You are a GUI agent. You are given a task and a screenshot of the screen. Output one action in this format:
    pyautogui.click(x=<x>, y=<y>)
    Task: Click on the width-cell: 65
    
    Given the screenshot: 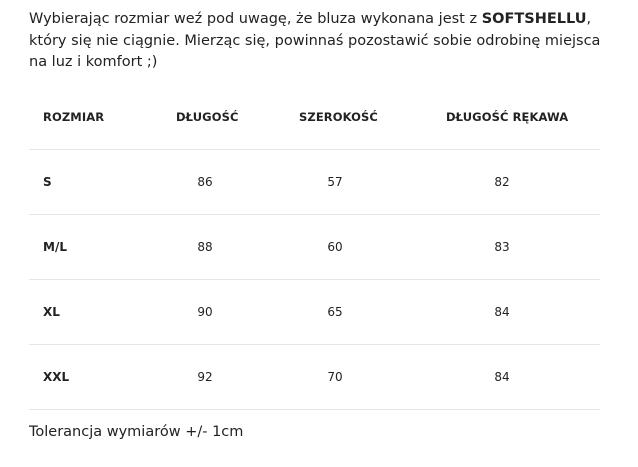 What is the action you would take?
    pyautogui.click(x=335, y=312)
    